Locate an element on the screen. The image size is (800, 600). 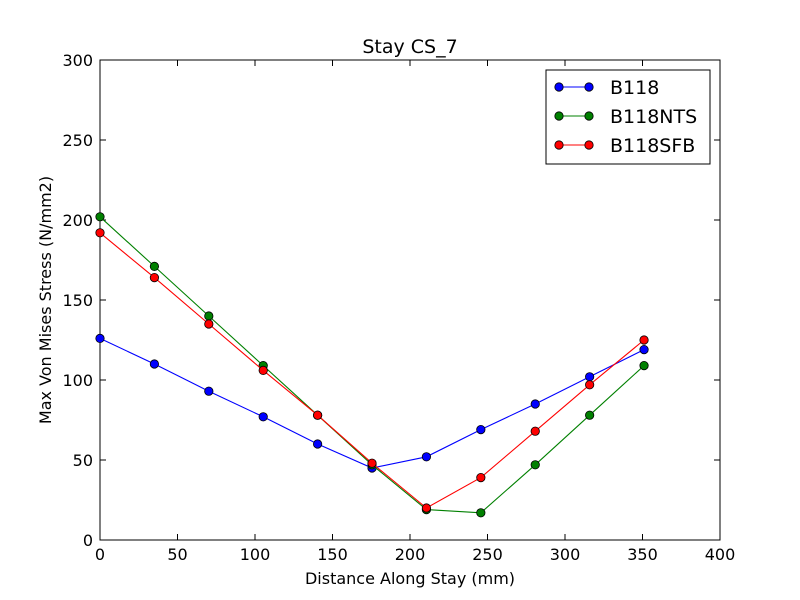
x-tick-label: 250 is located at coordinates (487, 554).